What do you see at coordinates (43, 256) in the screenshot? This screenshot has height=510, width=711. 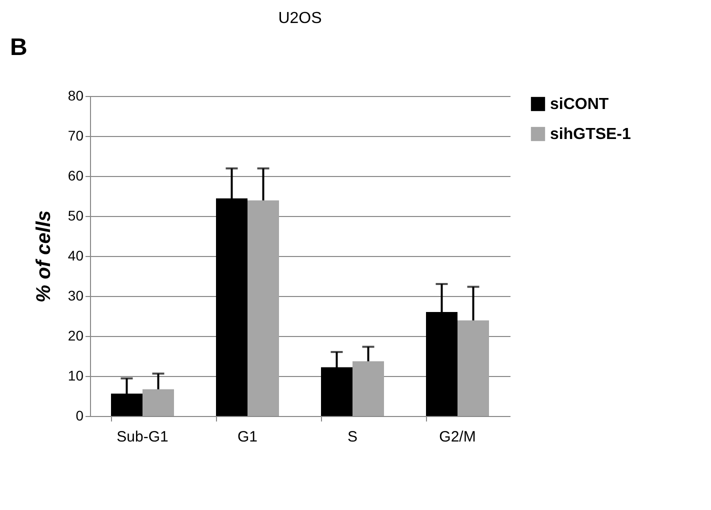 I see `y-axis-title: % of cells` at bounding box center [43, 256].